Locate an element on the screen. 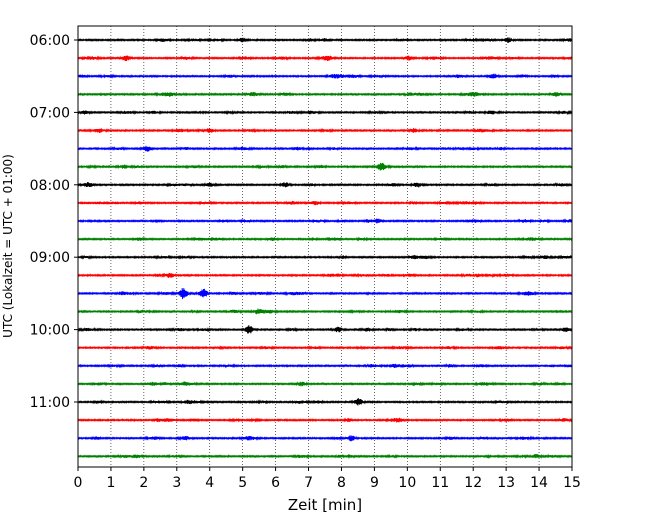 The image size is (650, 520). x-tick-label-5: 5 is located at coordinates (242, 483).